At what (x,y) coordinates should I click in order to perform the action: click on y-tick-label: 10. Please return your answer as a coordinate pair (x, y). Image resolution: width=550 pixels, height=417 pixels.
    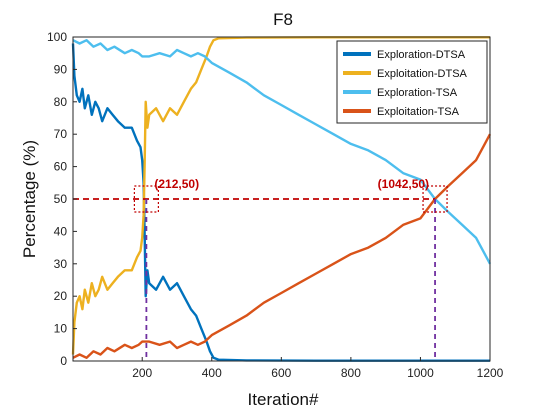
    Looking at the image, I should click on (61, 329).